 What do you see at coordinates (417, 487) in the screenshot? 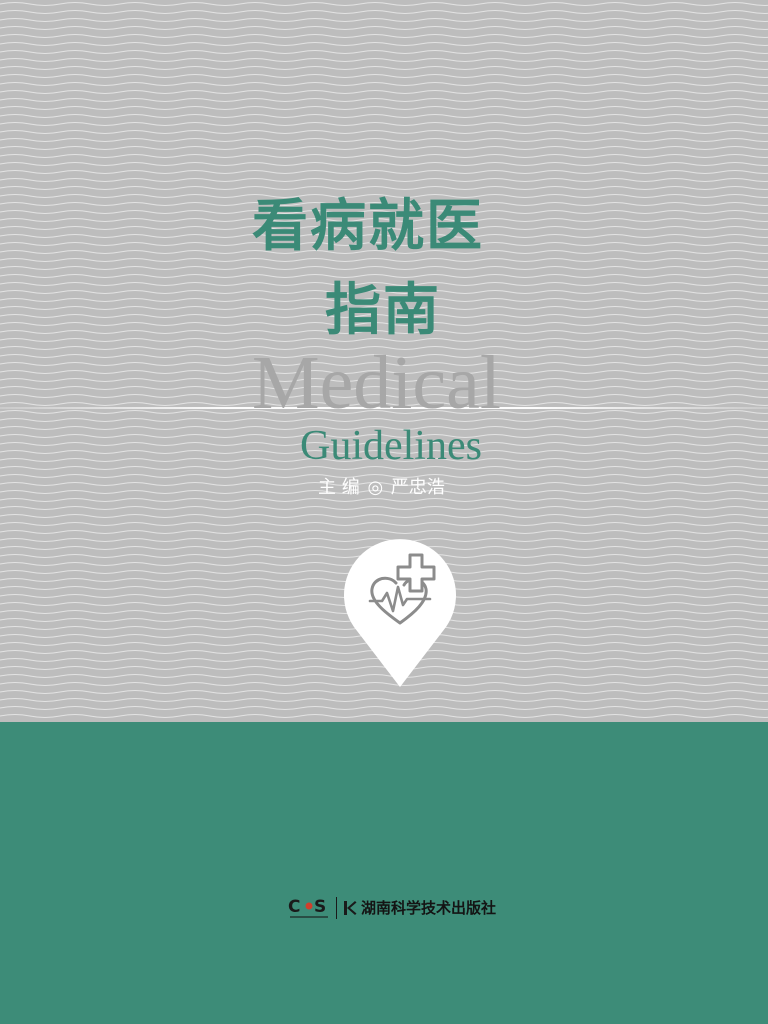
I see `editor-name: 严忠浩` at bounding box center [417, 487].